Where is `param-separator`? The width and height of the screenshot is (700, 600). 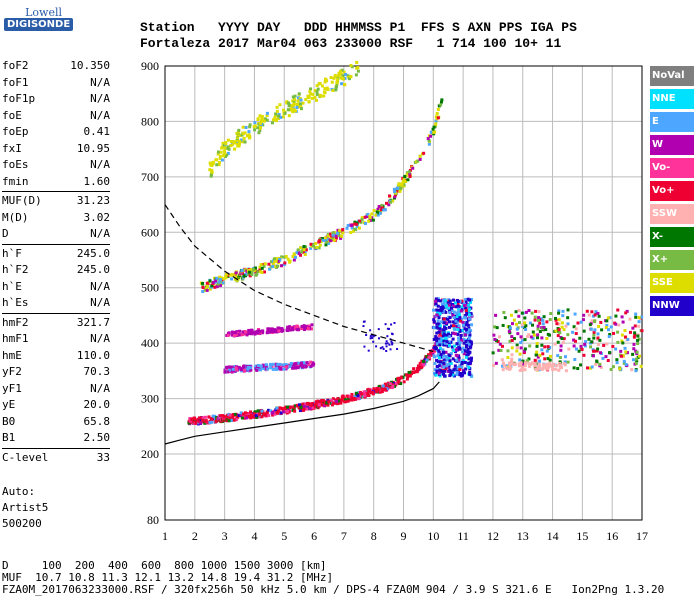 param-separator is located at coordinates (56, 313).